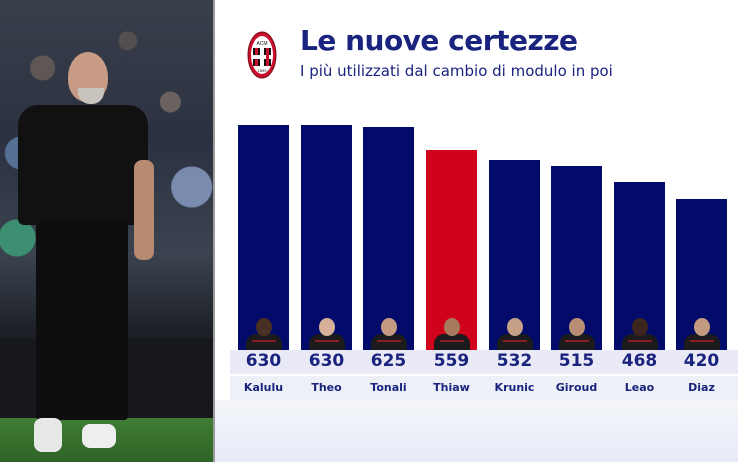  I want to click on bar-value: 515, so click(576, 361).